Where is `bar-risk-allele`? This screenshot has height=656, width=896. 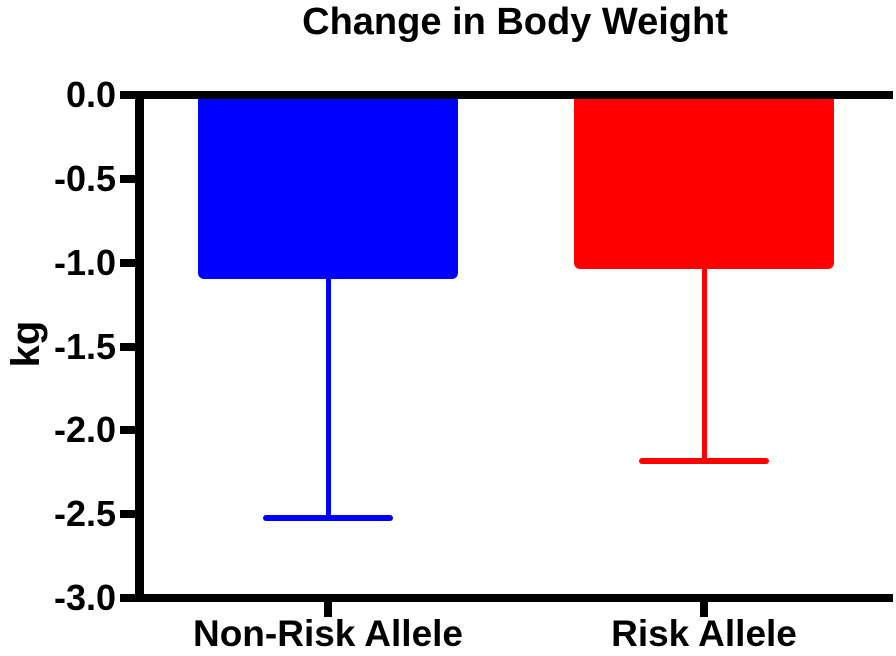 bar-risk-allele is located at coordinates (704, 182).